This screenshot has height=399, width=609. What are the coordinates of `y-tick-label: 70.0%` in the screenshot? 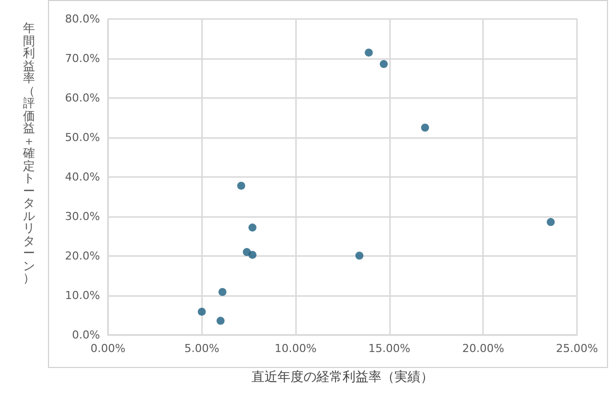 It's located at (82, 58).